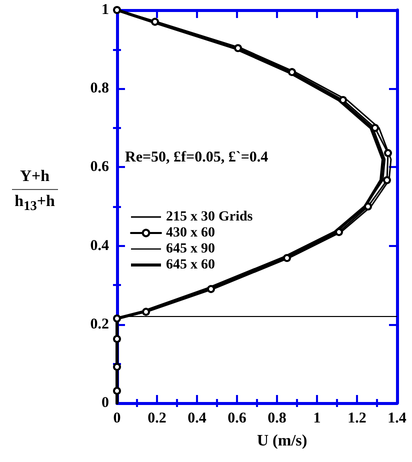 This screenshot has height=462, width=412. Describe the element at coordinates (357, 418) in the screenshot. I see `x-tick-label: 1.2` at that location.